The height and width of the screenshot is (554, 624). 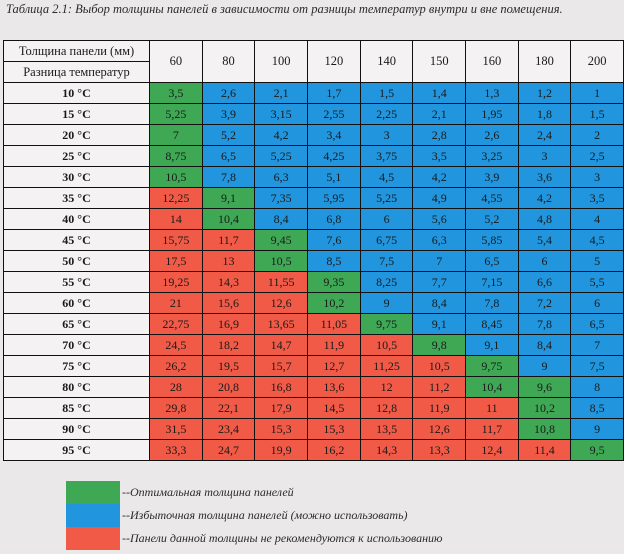 What do you see at coordinates (492, 408) in the screenshot?
I see `table-cell: 11` at bounding box center [492, 408].